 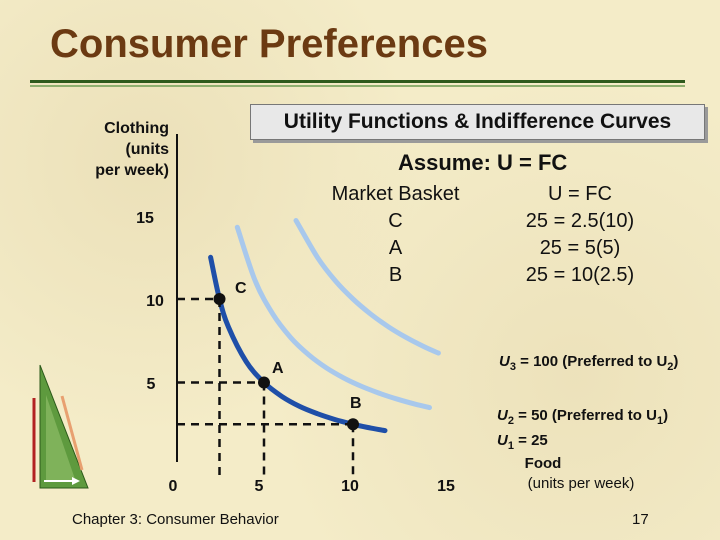 I want to click on ruler-triangle-icon, so click(x=60, y=426).